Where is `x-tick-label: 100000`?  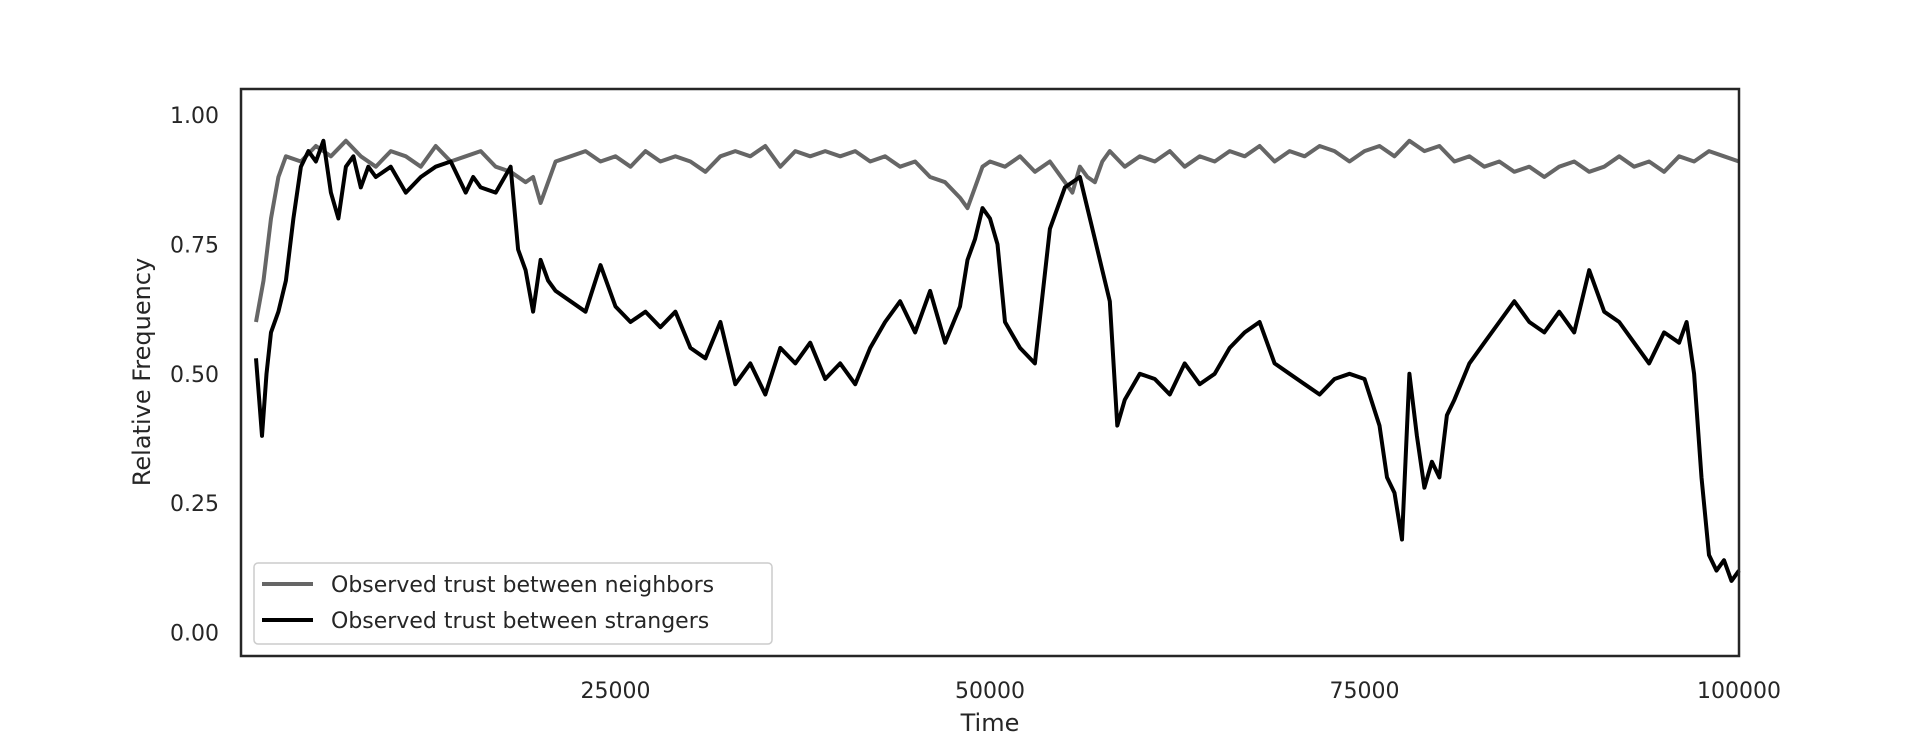 x-tick-label: 100000 is located at coordinates (1739, 691).